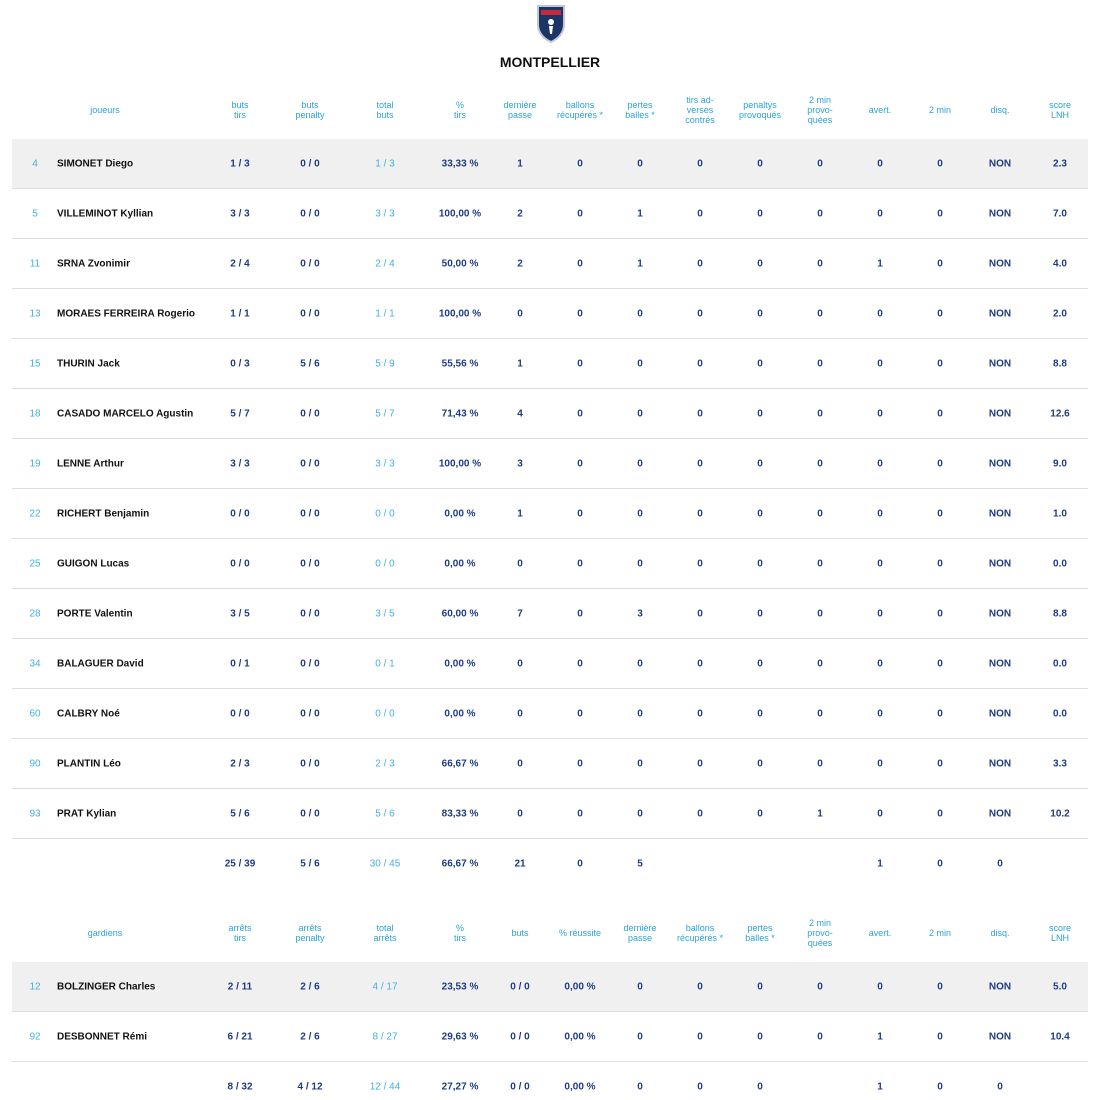  I want to click on player-name: GUIGON Lucas, so click(93, 564).